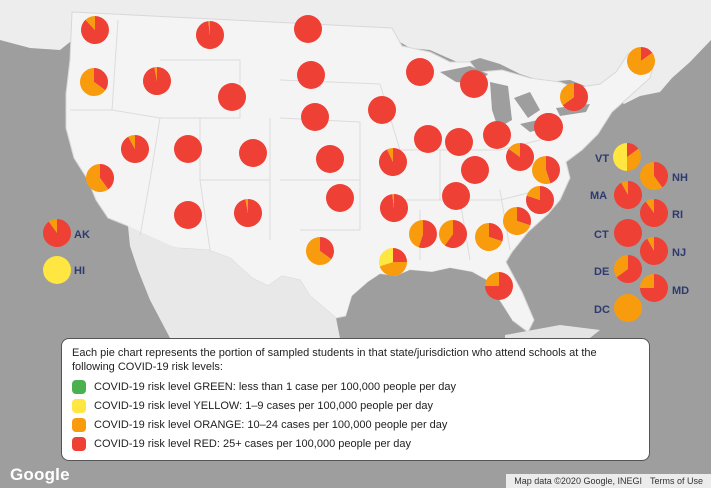 The image size is (711, 488). Describe the element at coordinates (79, 271) in the screenshot. I see `label-hi: HI` at that location.